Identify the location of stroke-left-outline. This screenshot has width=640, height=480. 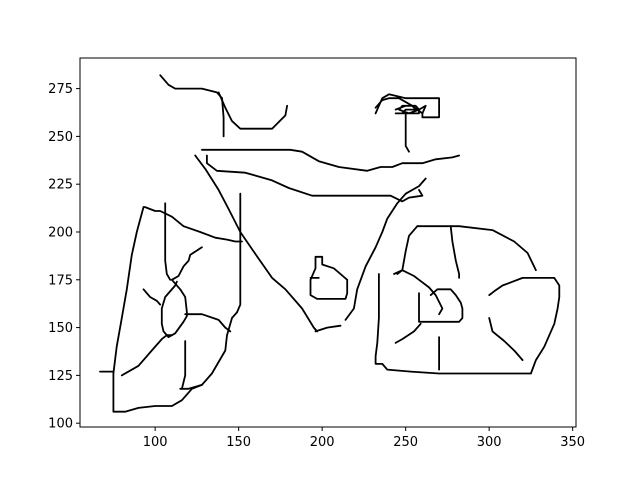
(157, 309).